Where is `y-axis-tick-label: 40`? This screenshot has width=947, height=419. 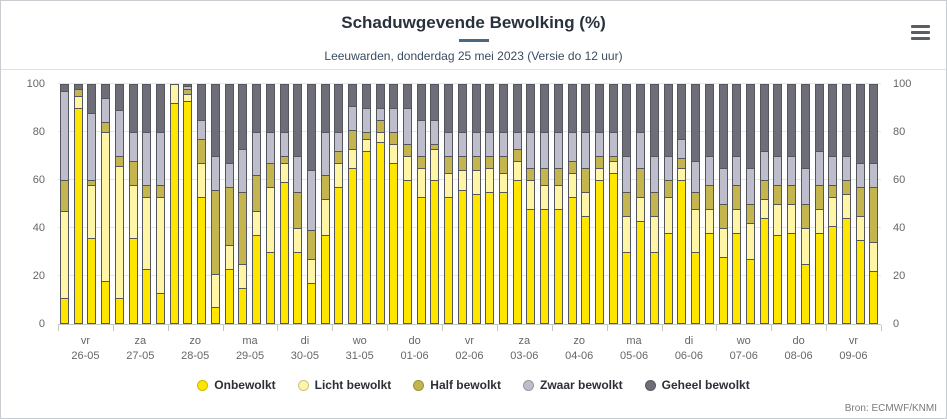
y-axis-tick-label: 40 is located at coordinates (38, 228).